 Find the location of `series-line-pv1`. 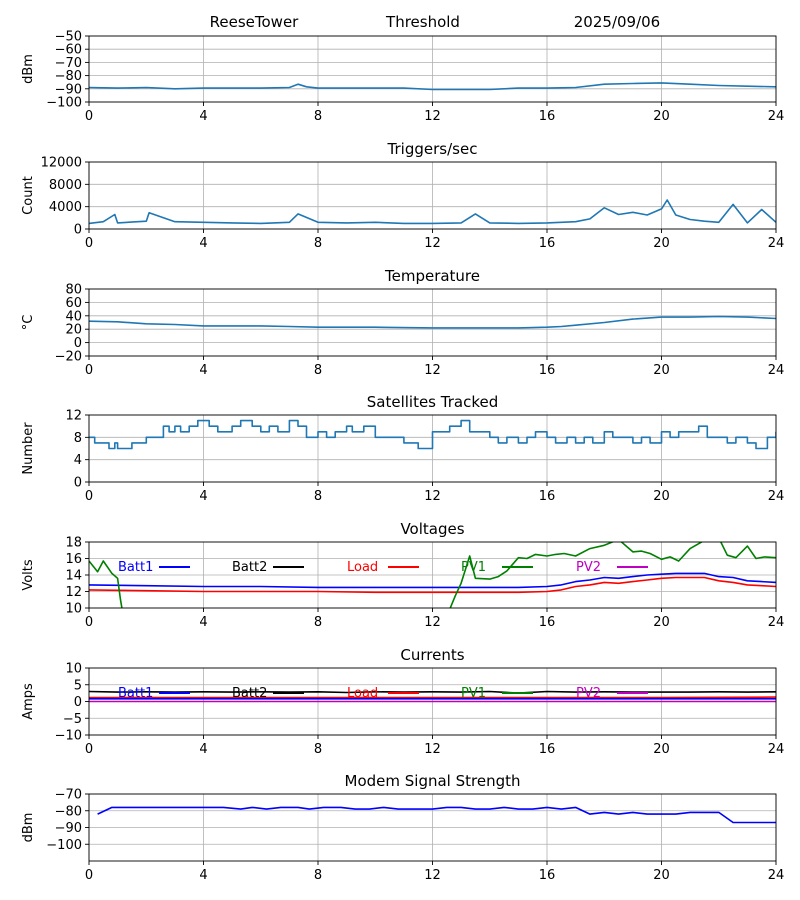

series-line-pv1 is located at coordinates (432, 575).